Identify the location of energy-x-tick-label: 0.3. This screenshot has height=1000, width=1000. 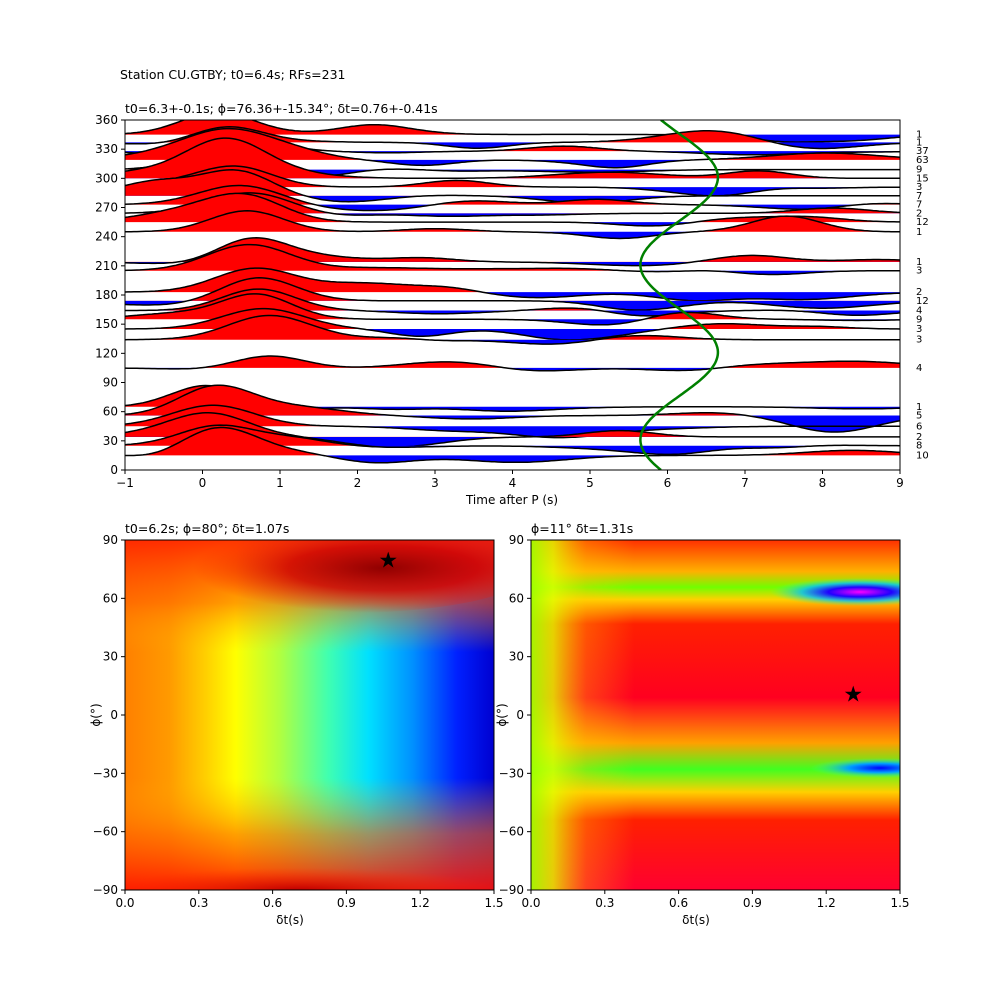
(198, 903).